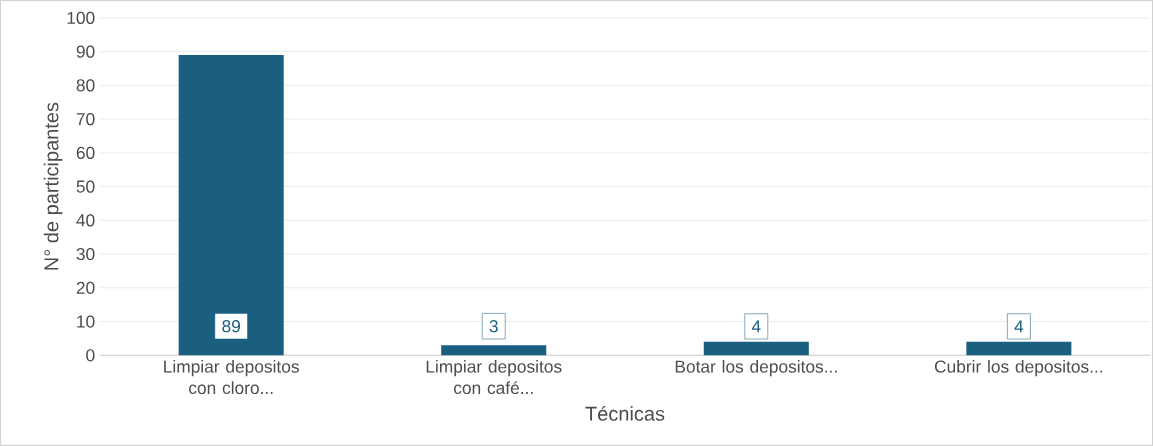 The image size is (1153, 446). I want to click on y-tick-label: 50, so click(85, 186).